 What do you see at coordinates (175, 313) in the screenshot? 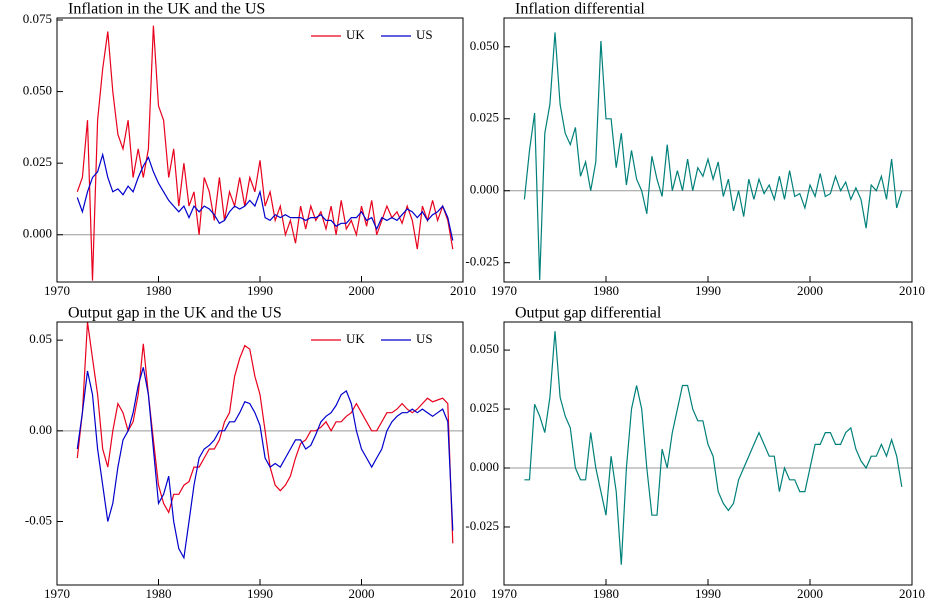
I see `panel-title: Output gap in the UK and the US` at bounding box center [175, 313].